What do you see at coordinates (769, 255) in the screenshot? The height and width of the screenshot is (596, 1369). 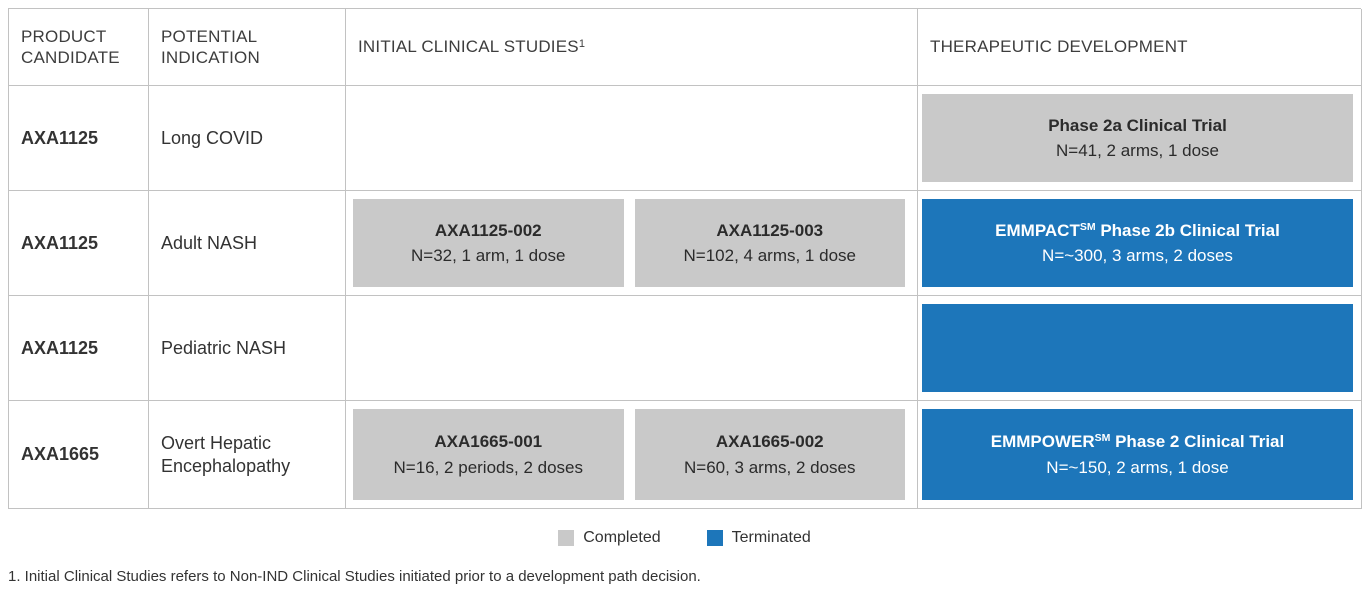 I see `study-details: N=102, 4 arms, 1 dose` at bounding box center [769, 255].